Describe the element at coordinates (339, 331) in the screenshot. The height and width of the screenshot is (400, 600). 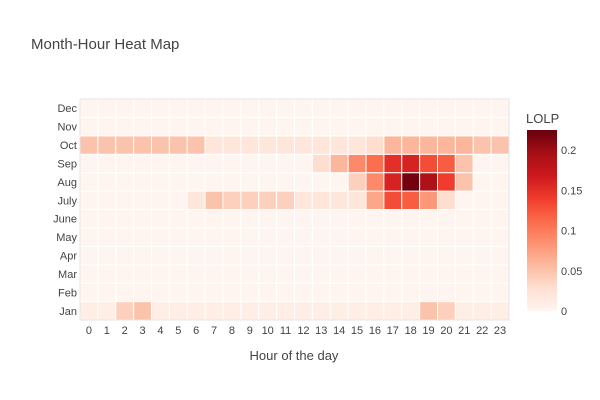
I see `x-tick-label: 14` at that location.